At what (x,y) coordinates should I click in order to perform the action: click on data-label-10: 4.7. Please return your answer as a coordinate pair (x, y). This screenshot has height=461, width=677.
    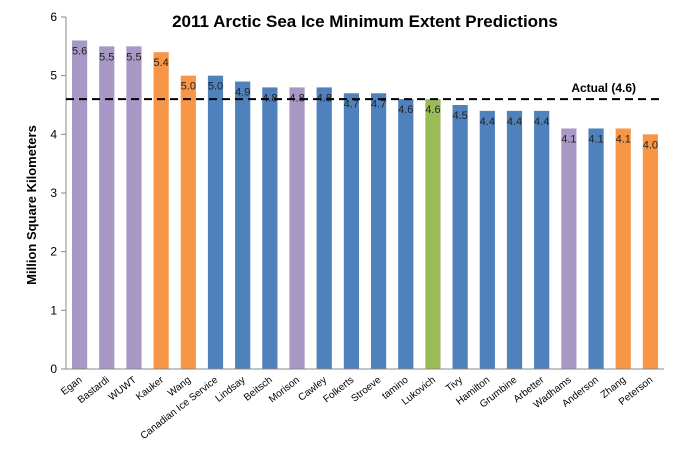
    Looking at the image, I should click on (351, 104).